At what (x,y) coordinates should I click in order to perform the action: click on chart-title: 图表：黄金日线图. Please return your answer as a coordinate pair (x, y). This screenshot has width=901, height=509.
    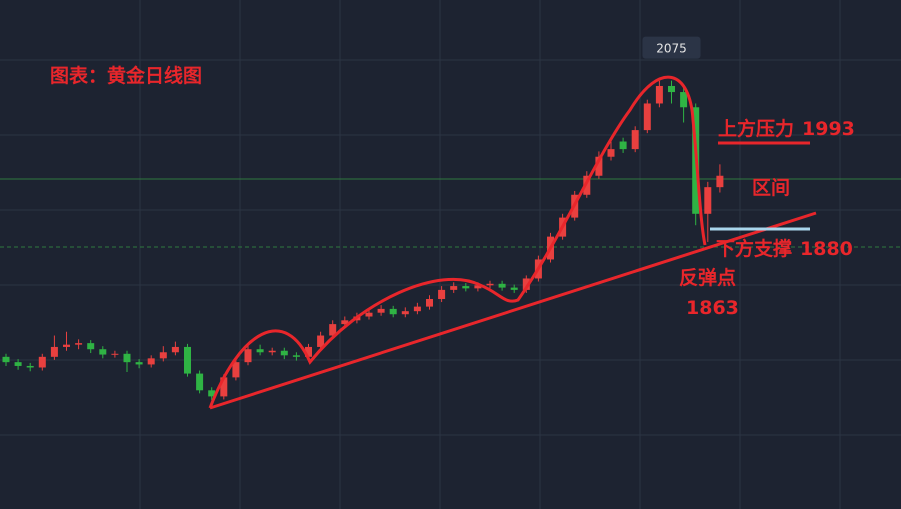
    Looking at the image, I should click on (126, 75).